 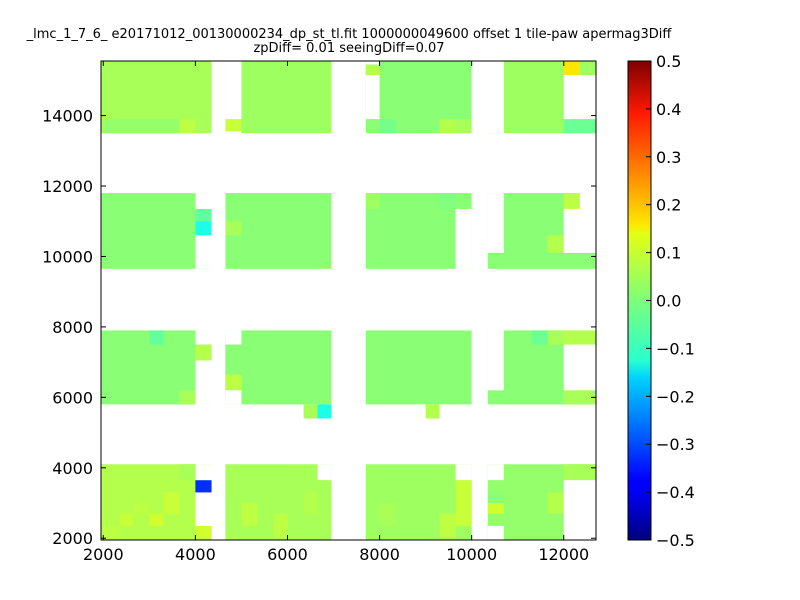 What do you see at coordinates (72, 327) in the screenshot?
I see `y-tick-label: 8000` at bounding box center [72, 327].